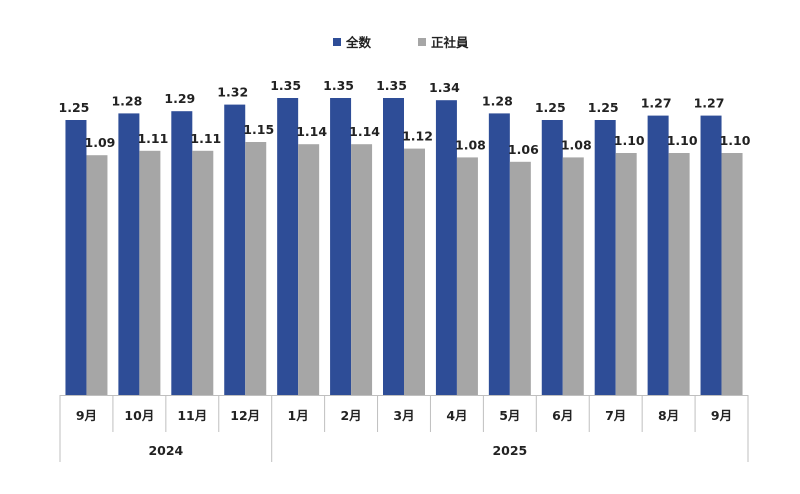 The image size is (800, 494). Describe the element at coordinates (656, 103) in the screenshot. I see `value-label-total-11: 1.27` at that location.